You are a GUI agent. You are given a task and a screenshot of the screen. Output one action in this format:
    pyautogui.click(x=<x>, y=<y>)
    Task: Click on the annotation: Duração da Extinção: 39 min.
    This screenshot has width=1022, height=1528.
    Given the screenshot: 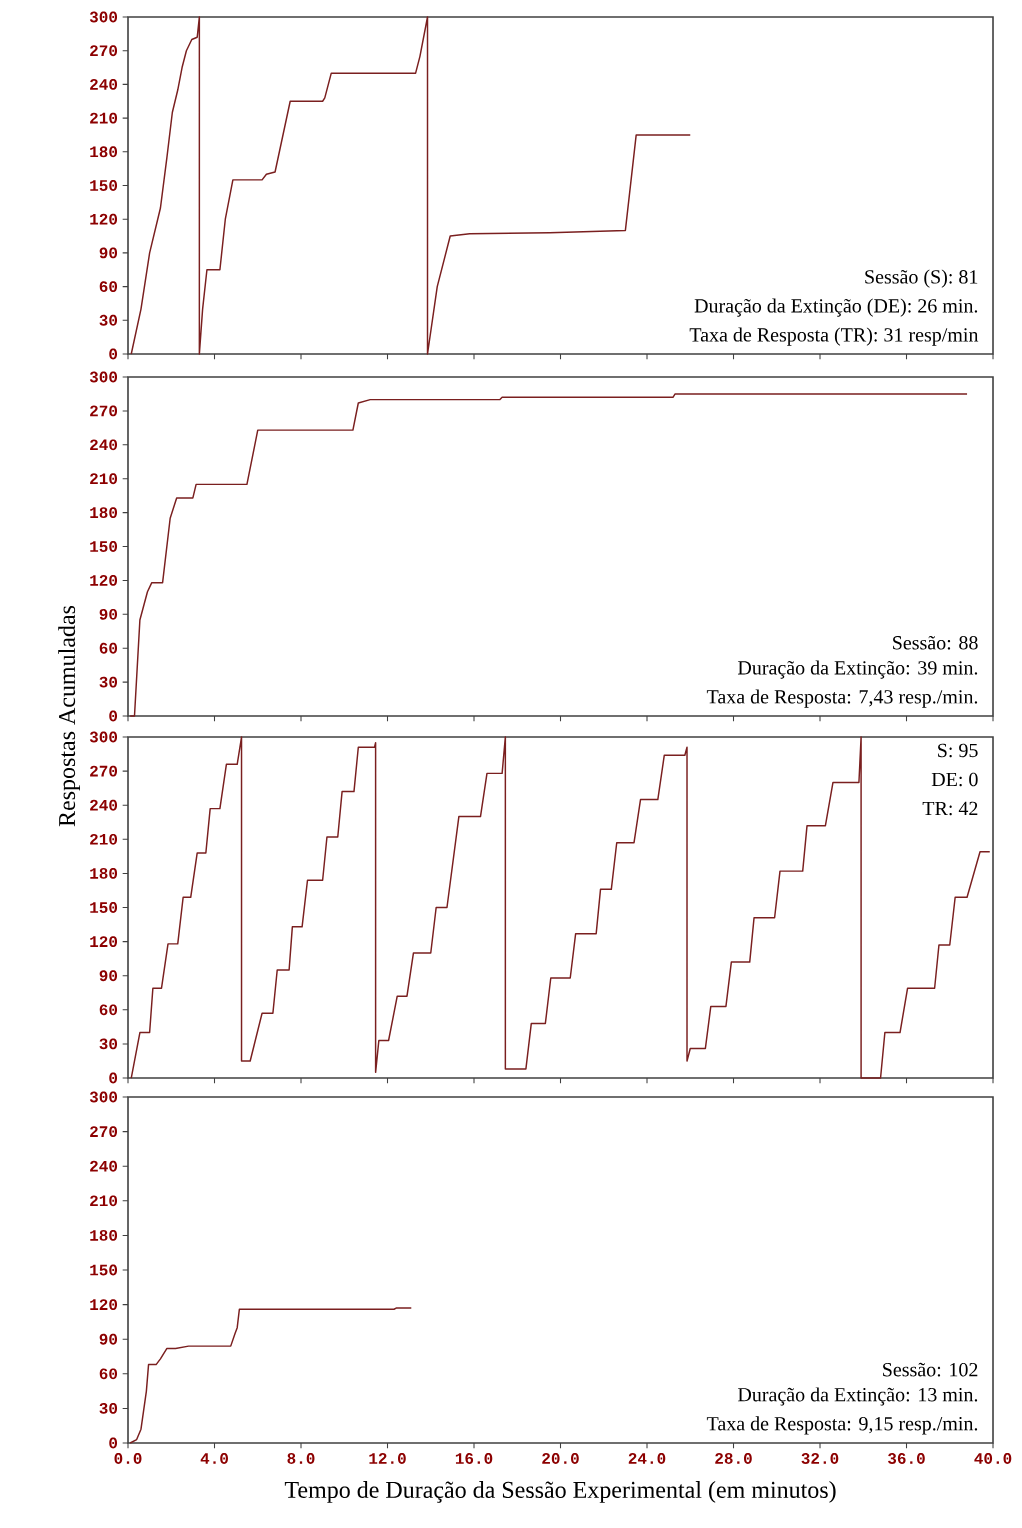 What is the action you would take?
    pyautogui.click(x=857, y=669)
    